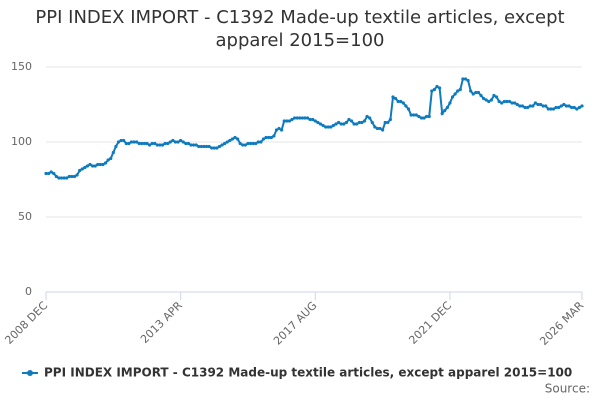 The height and width of the screenshot is (400, 600). Describe the element at coordinates (567, 389) in the screenshot. I see `source-label: Source:` at that location.